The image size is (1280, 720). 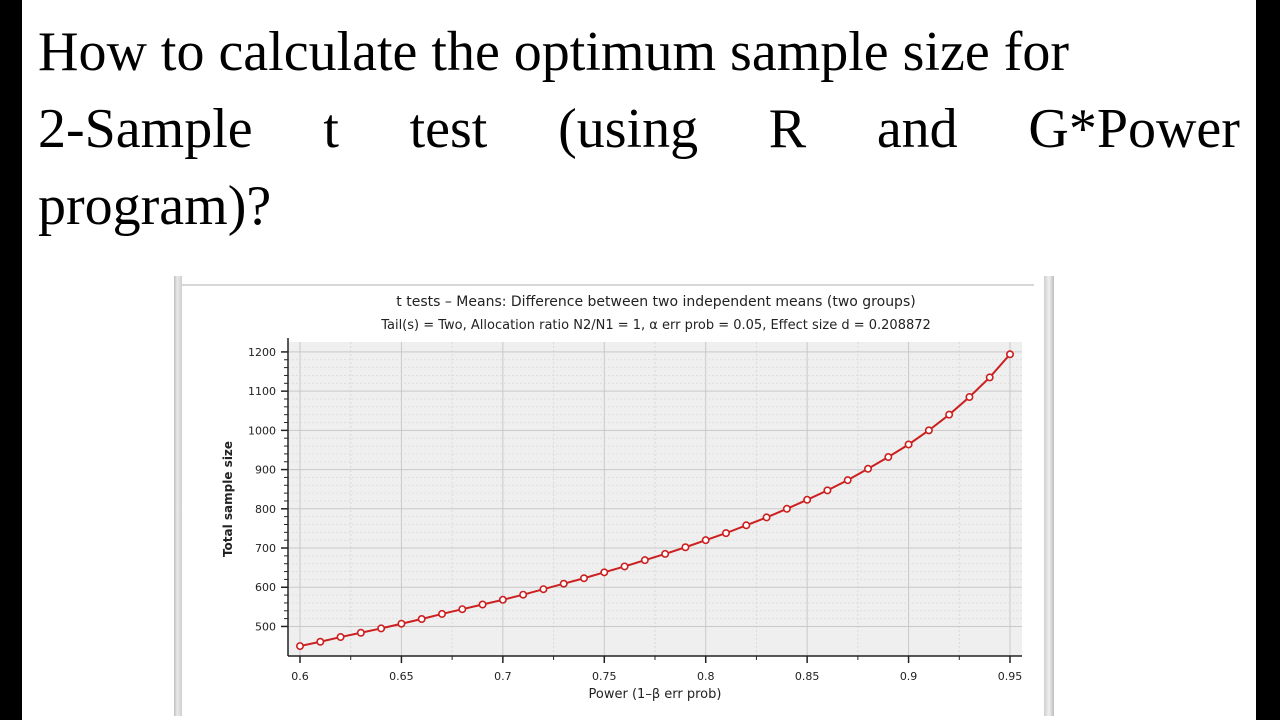 I want to click on heading-word: R, so click(x=787, y=129).